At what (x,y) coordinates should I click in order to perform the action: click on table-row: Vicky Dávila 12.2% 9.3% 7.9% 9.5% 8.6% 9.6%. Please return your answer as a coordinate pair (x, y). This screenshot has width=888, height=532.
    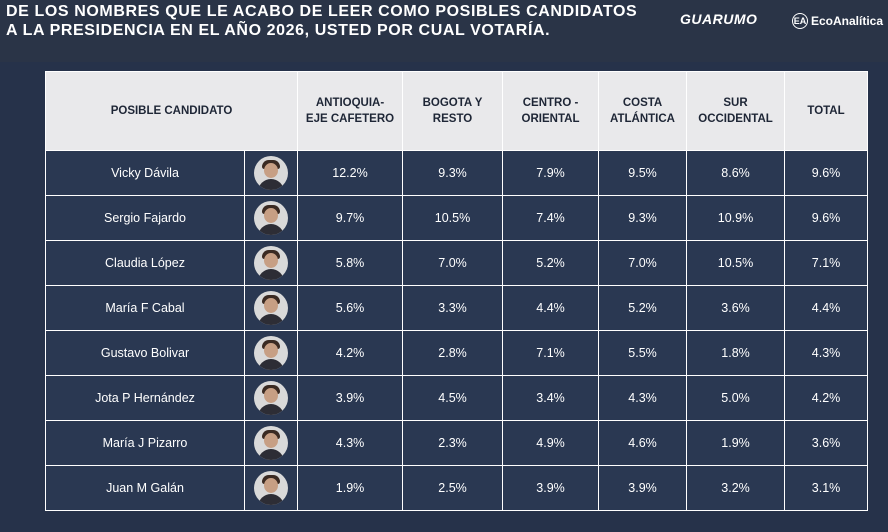
    Looking at the image, I should click on (457, 173).